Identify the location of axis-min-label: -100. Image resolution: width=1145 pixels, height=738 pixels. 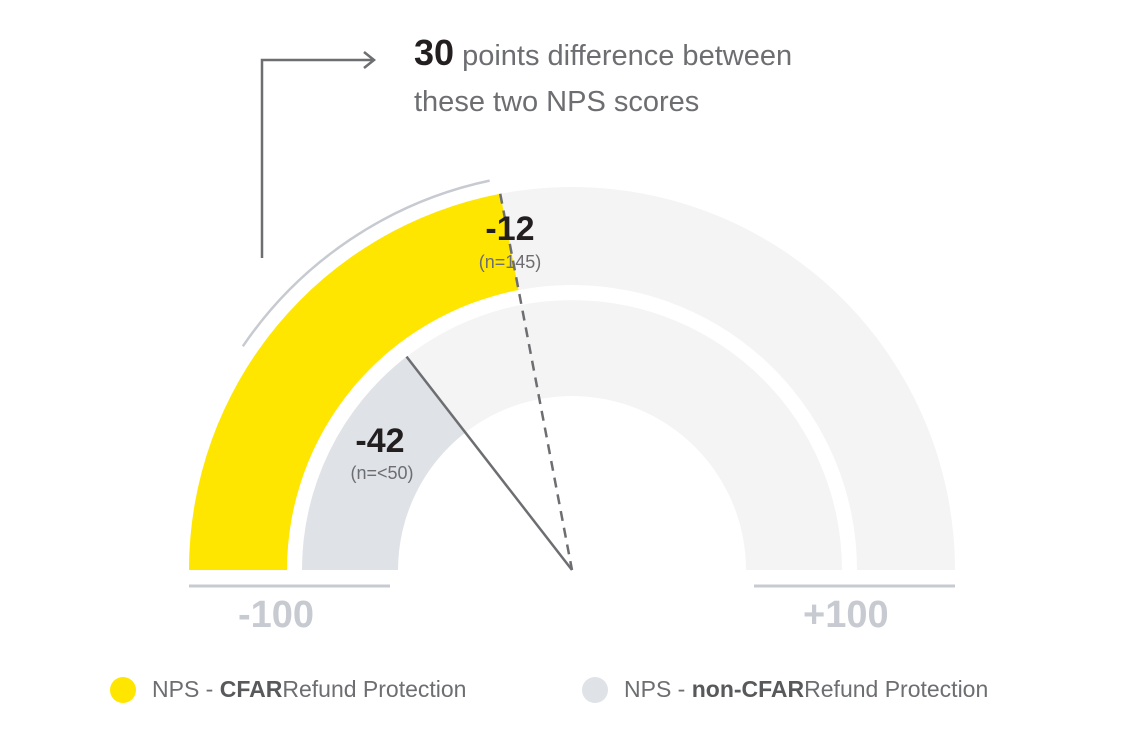
(276, 615).